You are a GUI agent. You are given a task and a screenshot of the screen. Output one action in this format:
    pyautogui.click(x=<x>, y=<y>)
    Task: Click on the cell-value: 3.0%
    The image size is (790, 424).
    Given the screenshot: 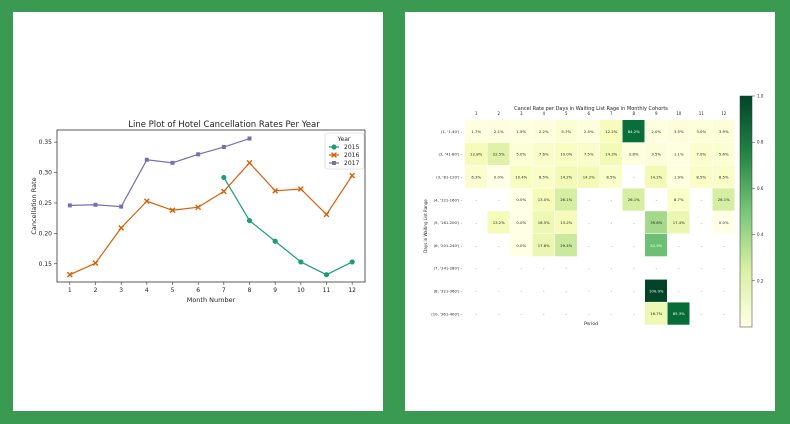 What is the action you would take?
    pyautogui.click(x=701, y=131)
    